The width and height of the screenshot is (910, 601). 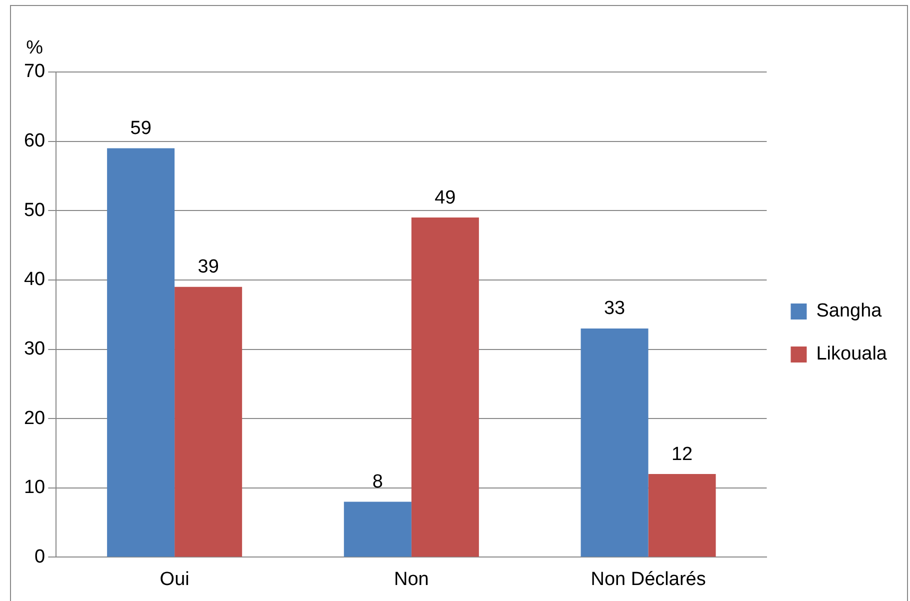 What do you see at coordinates (175, 579) in the screenshot?
I see `x-tick-label: Oui` at bounding box center [175, 579].